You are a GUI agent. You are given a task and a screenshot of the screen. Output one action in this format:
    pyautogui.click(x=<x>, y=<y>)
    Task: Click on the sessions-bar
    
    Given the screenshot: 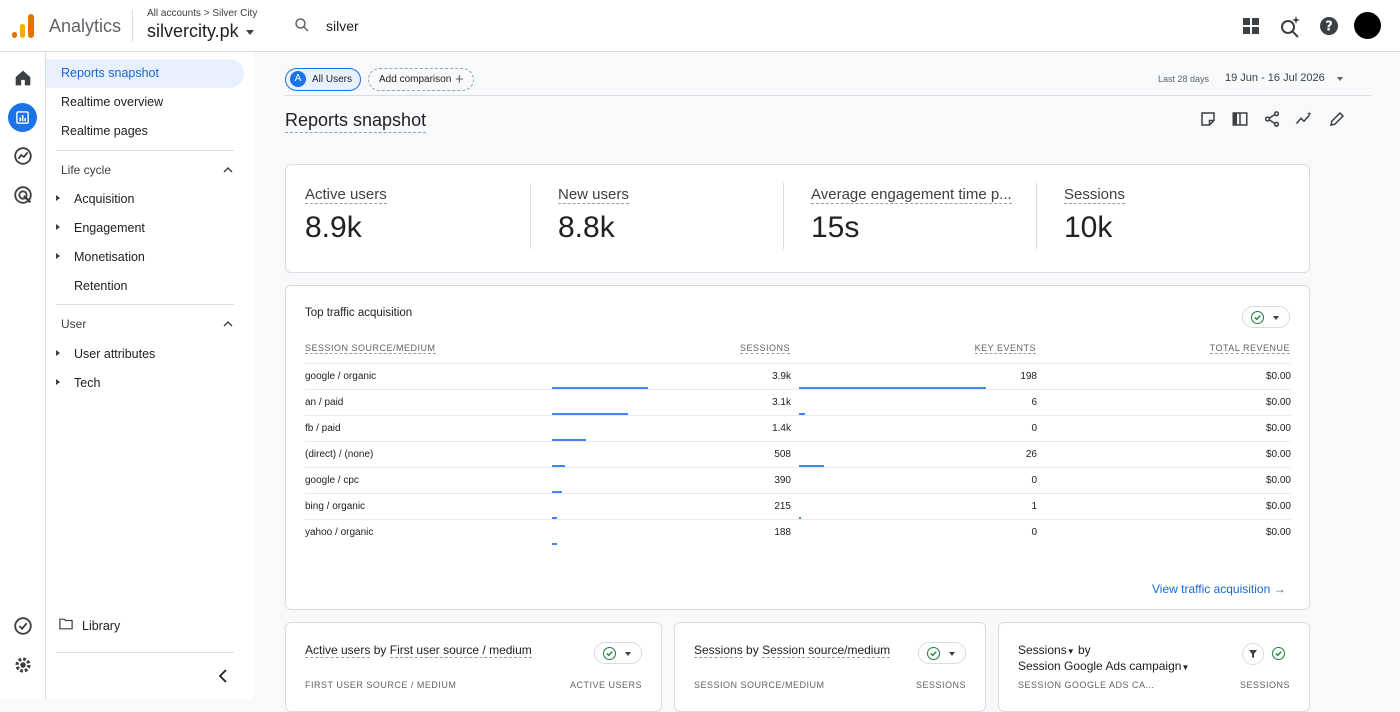 What is the action you would take?
    pyautogui.click(x=558, y=466)
    